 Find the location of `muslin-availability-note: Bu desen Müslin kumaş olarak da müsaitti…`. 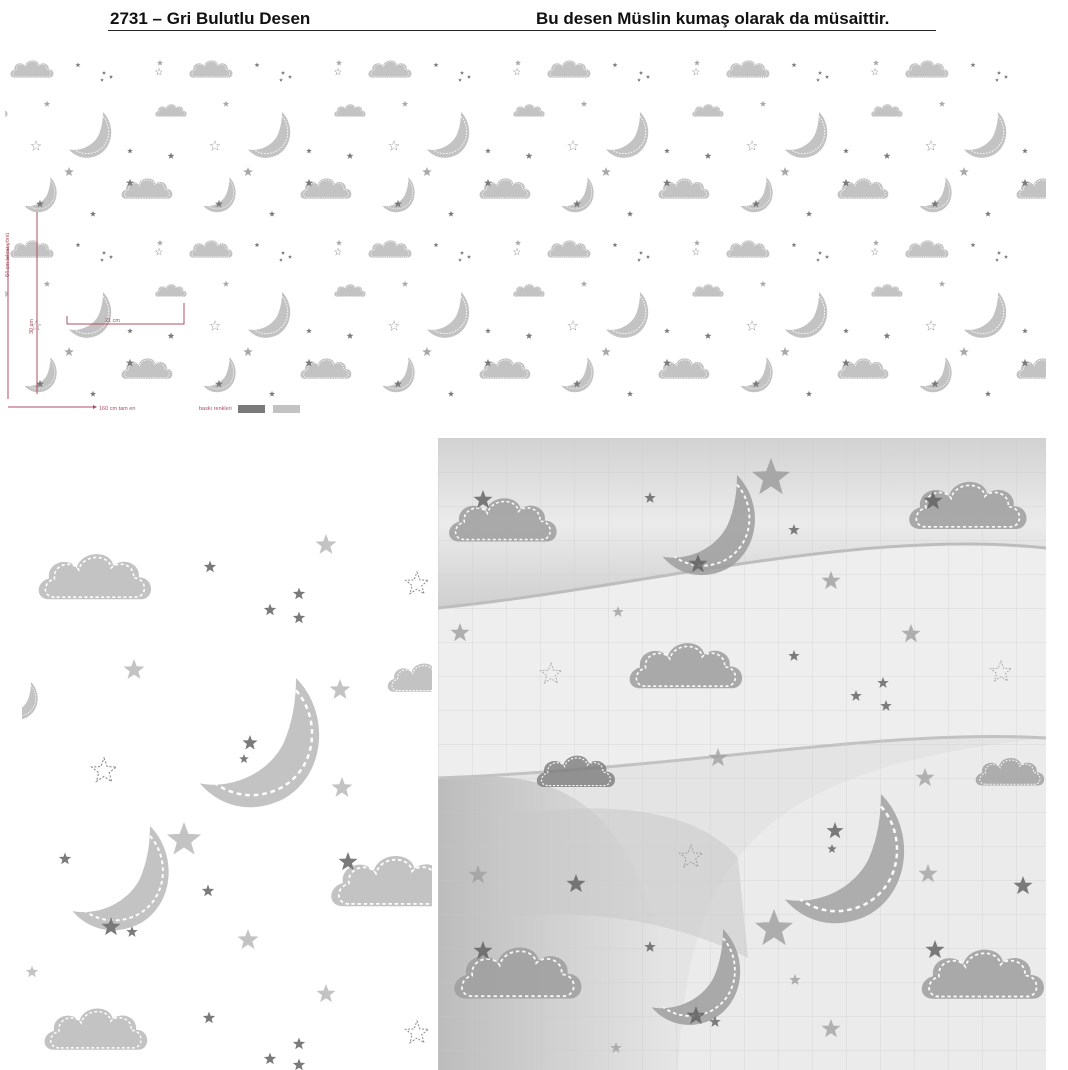

muslin-availability-note: Bu desen Müslin kumaş olarak da müsaitti… is located at coordinates (713, 18).